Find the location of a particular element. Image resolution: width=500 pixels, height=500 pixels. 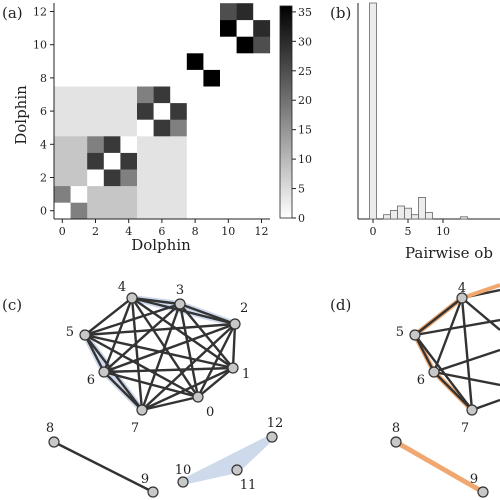

histogram-x-tick-label: 0 is located at coordinates (373, 231).